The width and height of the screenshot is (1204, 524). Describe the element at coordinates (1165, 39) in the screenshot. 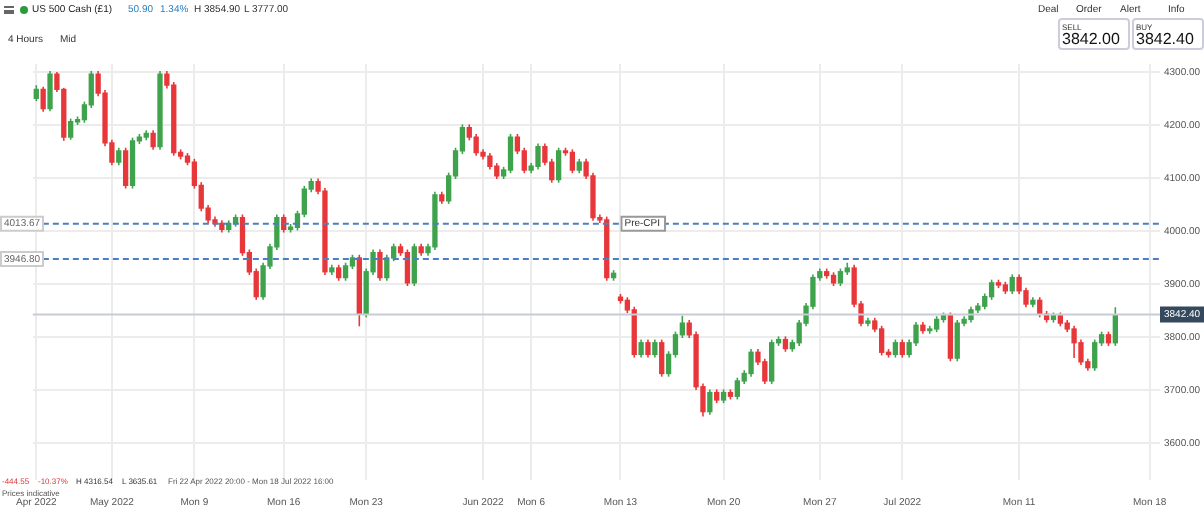

I see `text: 3842.40` at that location.